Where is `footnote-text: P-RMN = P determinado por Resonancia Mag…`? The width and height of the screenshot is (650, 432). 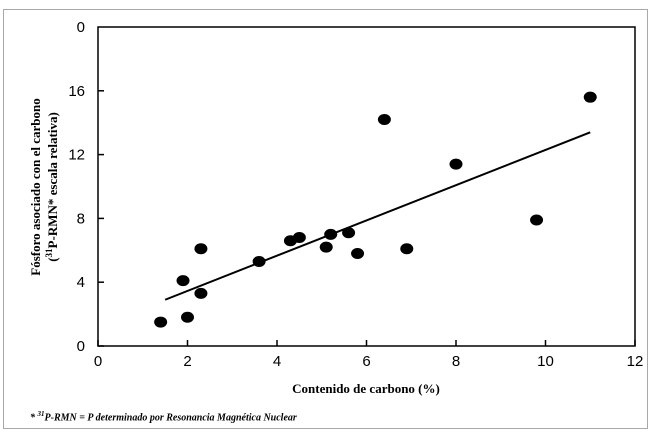
footnote-text: P-RMN = P determinado por Resonancia Mag… is located at coordinates (170, 418).